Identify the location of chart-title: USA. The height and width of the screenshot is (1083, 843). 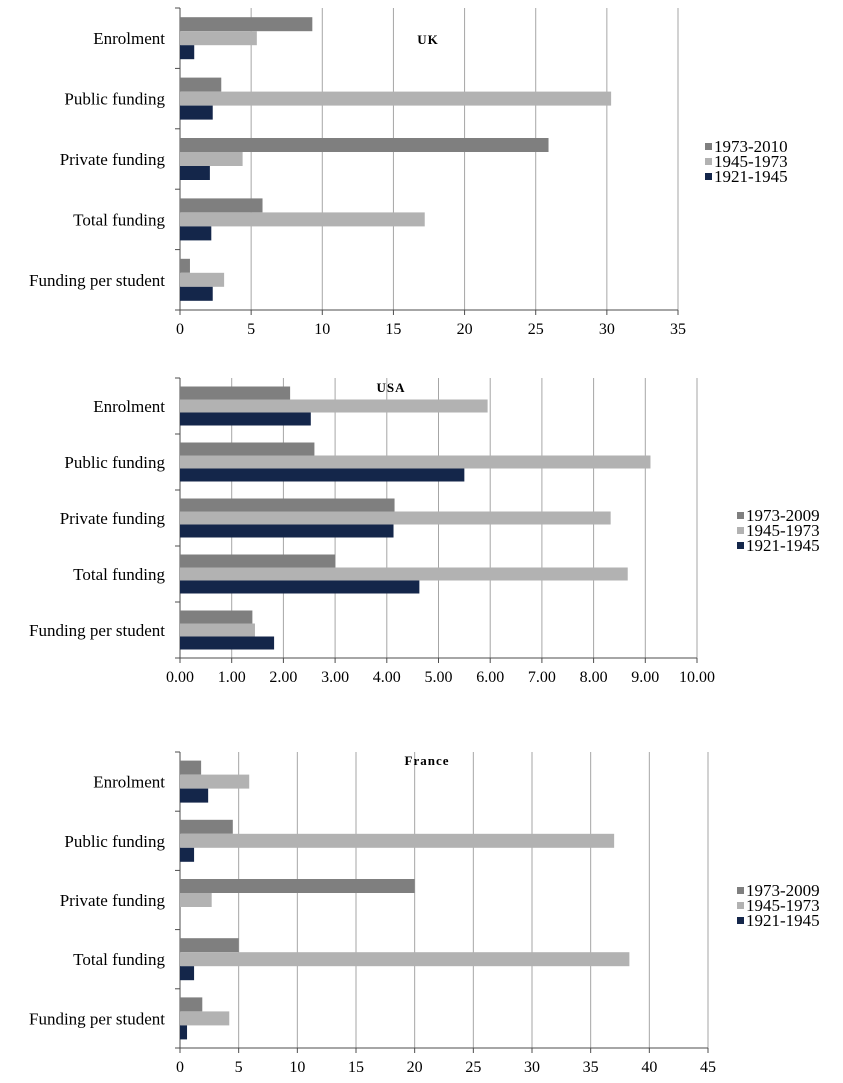
(390, 387).